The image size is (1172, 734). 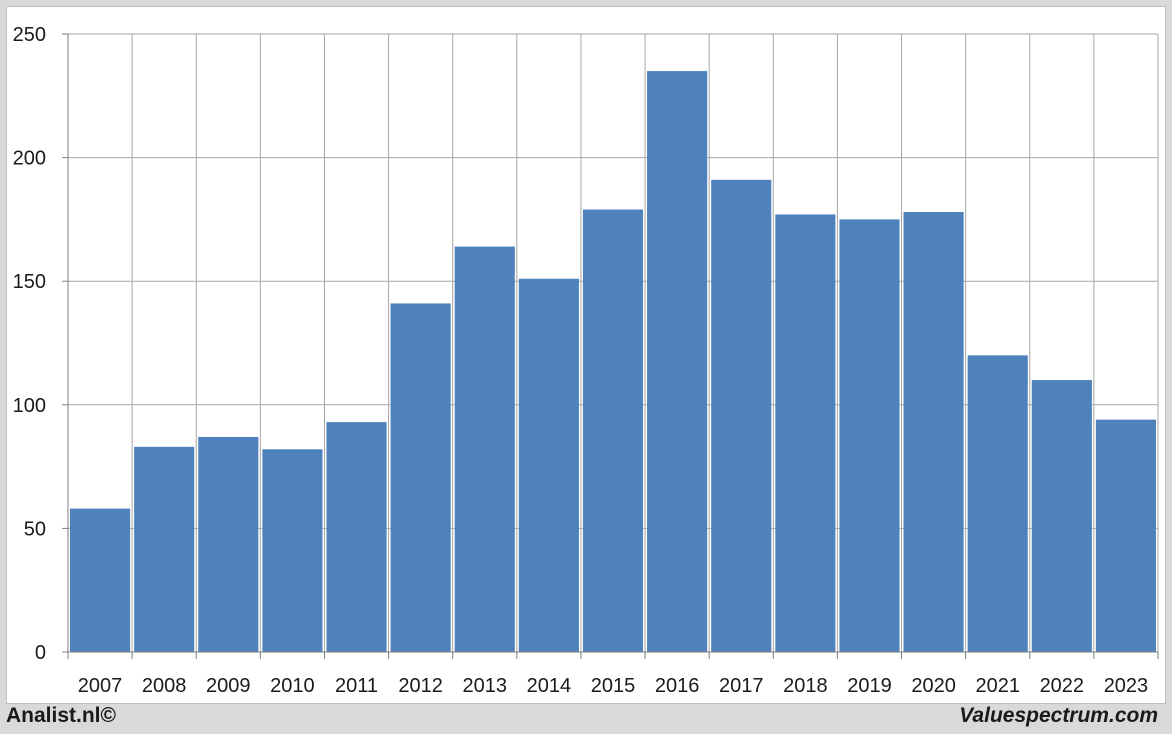 I want to click on x-tick-label: 2015, so click(x=613, y=686).